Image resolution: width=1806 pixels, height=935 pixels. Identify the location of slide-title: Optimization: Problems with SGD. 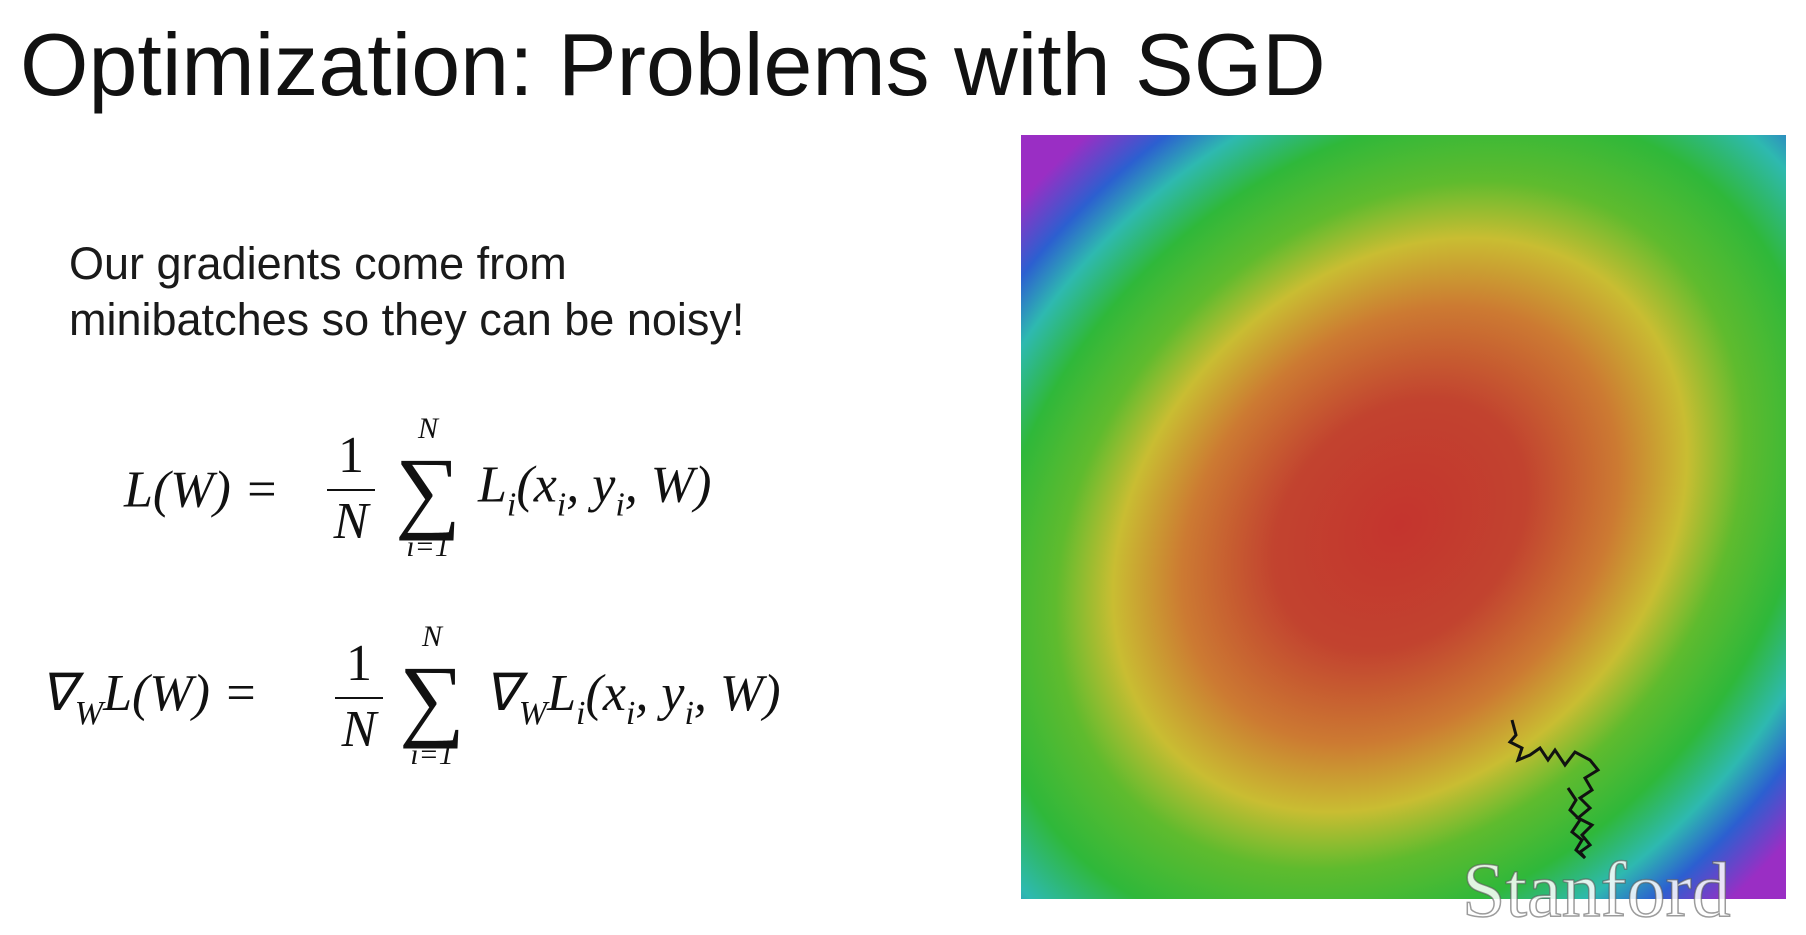
(673, 64).